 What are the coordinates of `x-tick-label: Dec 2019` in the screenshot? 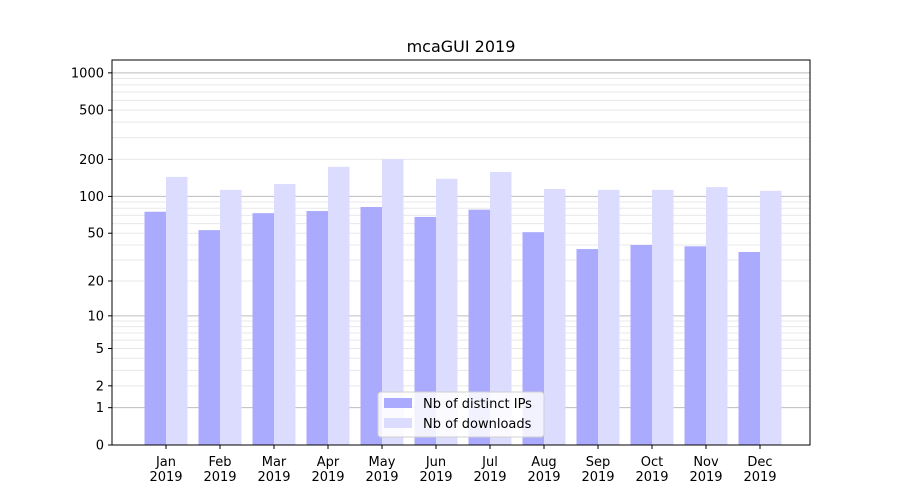 It's located at (759, 470).